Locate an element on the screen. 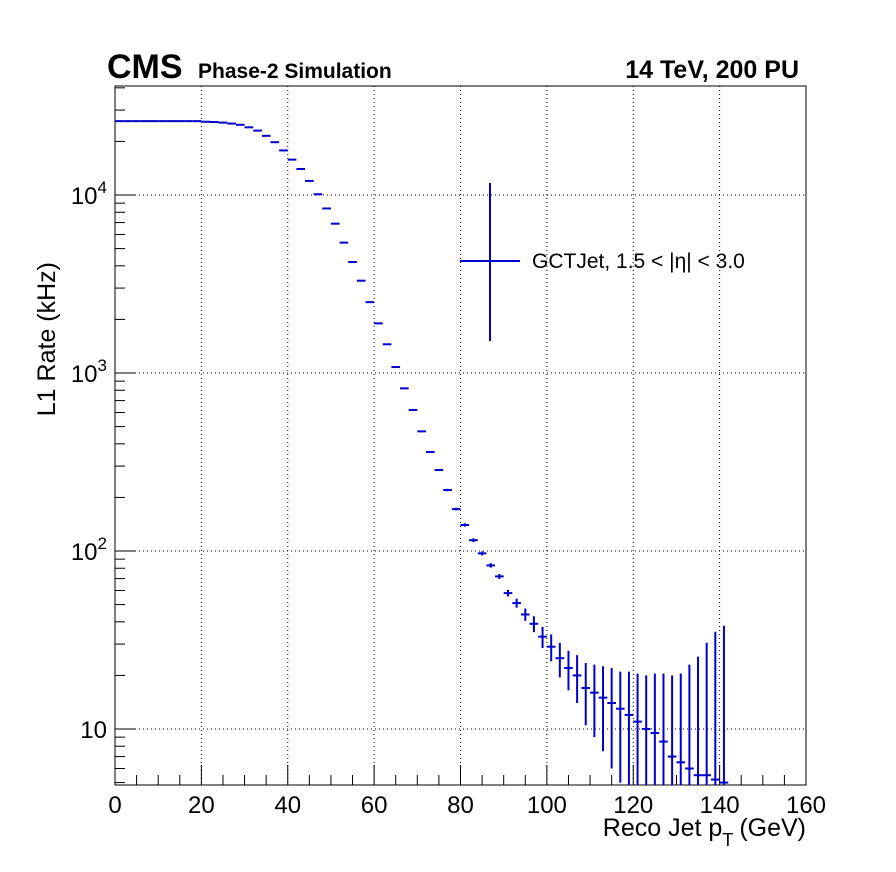 Image resolution: width=896 pixels, height=872 pixels. chart-subtitle: Phase-2 Simulation is located at coordinates (295, 71).